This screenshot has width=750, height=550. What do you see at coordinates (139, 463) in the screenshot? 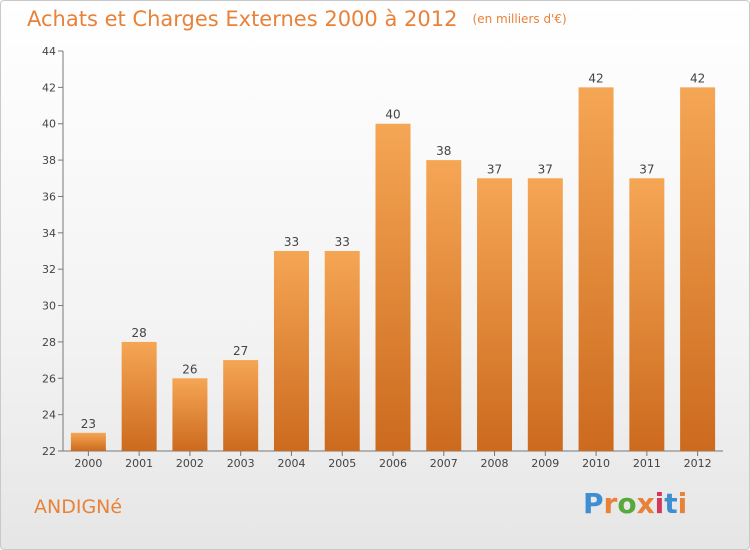
I see `x-tick-label: 2001` at bounding box center [139, 463].